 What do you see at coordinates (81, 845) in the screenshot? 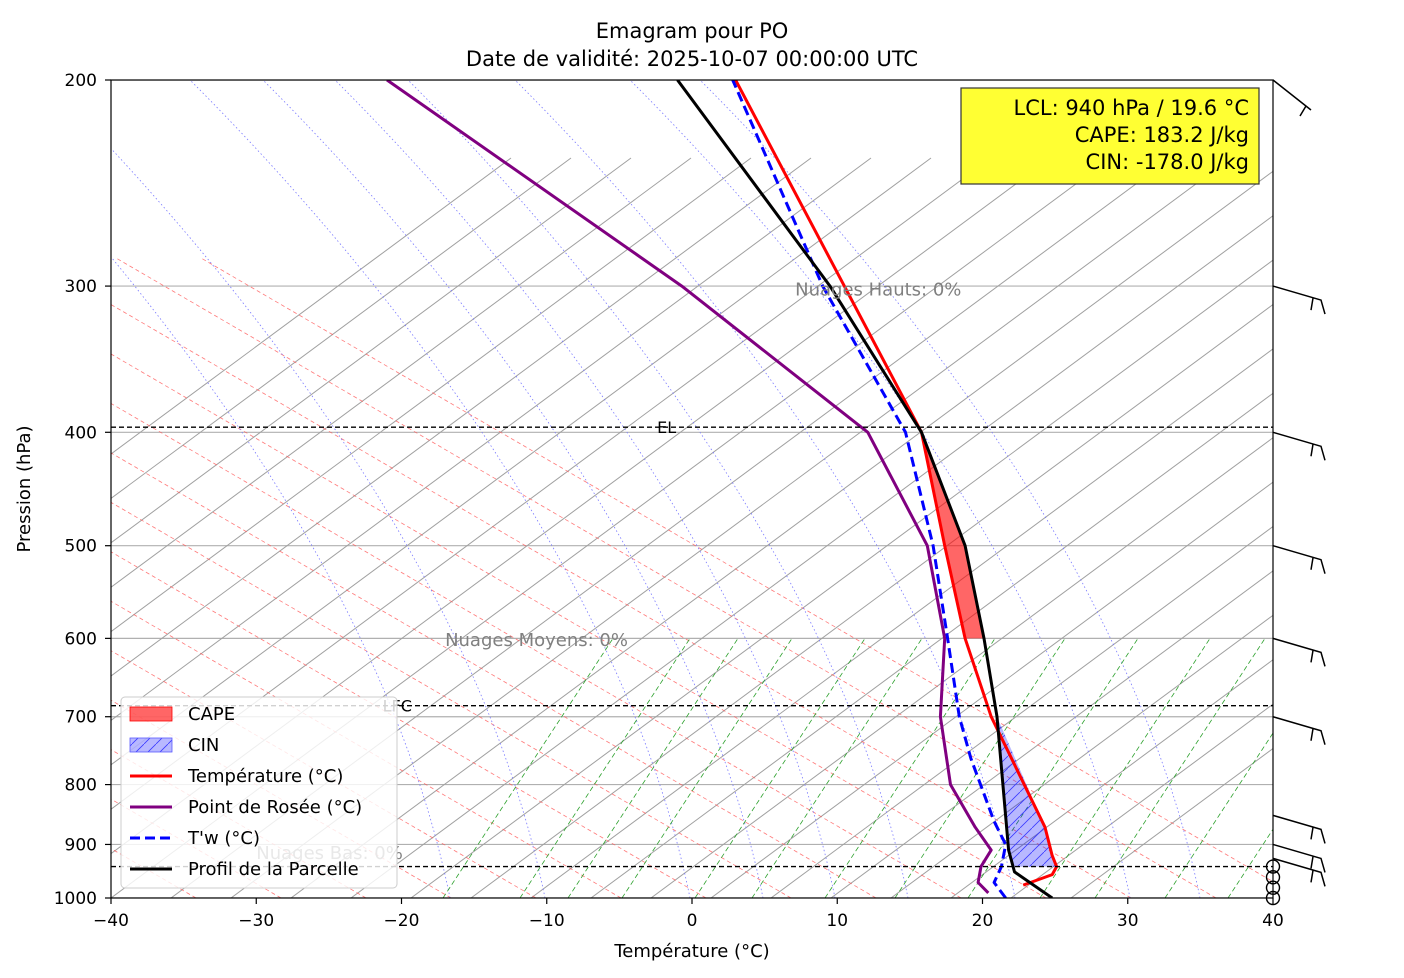
I see `y-tick-label: 900` at bounding box center [81, 845].